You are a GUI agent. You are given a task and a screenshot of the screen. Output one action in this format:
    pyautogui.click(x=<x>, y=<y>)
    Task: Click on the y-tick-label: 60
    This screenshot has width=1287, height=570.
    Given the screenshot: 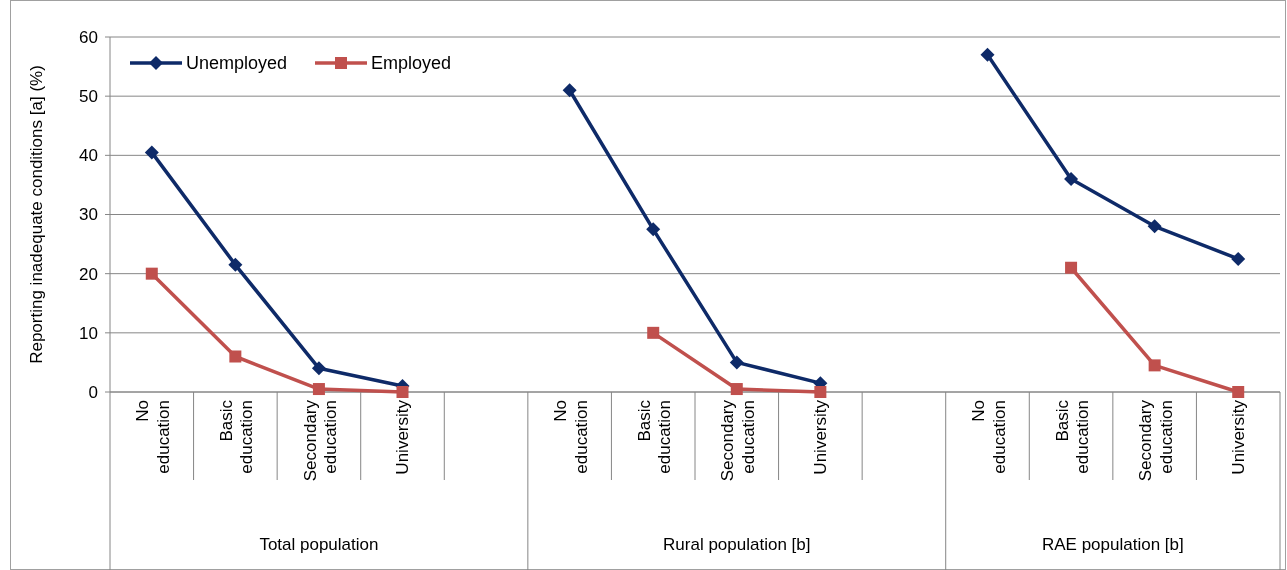 What is the action you would take?
    pyautogui.click(x=88, y=37)
    